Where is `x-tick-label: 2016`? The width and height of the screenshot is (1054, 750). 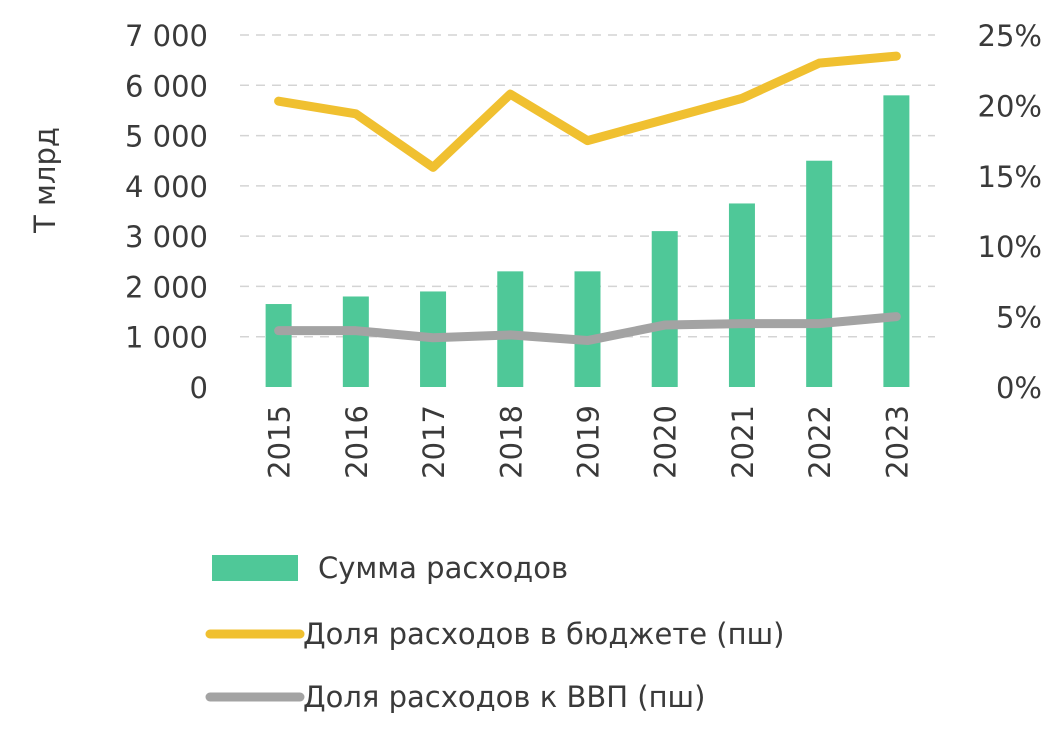 x-tick-label: 2016 is located at coordinates (357, 442).